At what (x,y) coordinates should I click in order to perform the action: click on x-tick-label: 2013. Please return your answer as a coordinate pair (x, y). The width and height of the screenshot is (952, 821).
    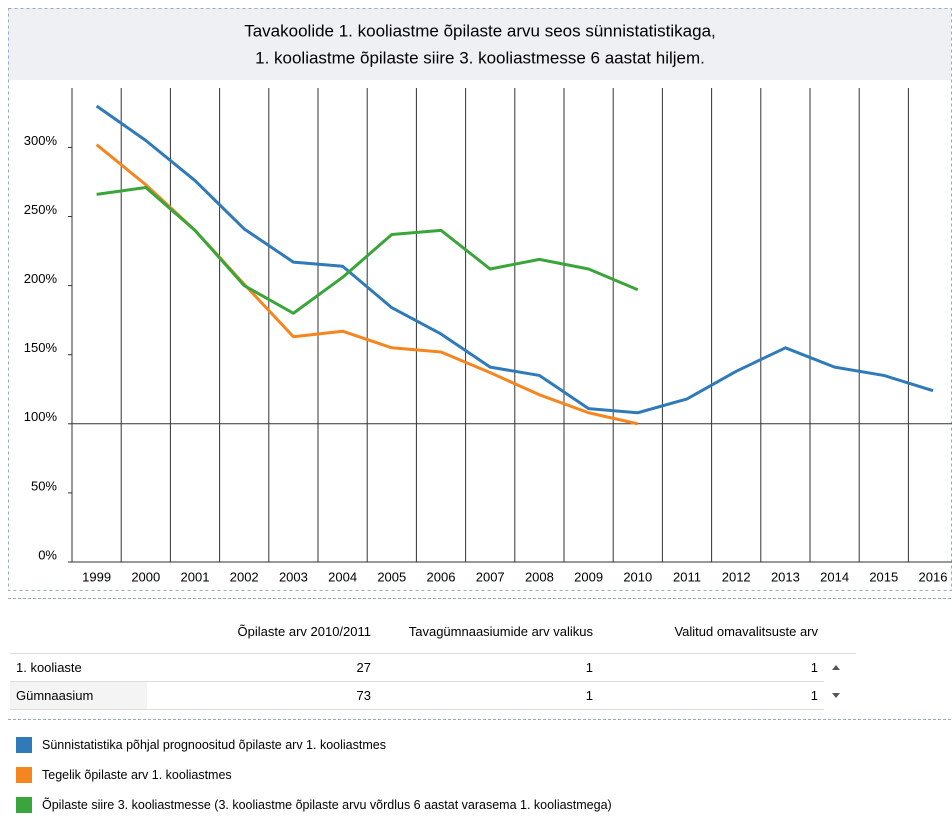
    Looking at the image, I should click on (785, 576).